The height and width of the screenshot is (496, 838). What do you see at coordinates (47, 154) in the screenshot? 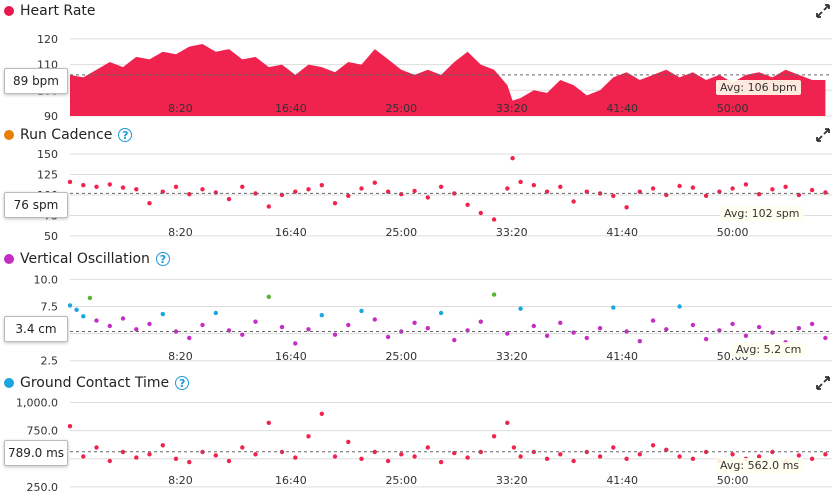
I see `y-tick-label: 150` at bounding box center [47, 154].